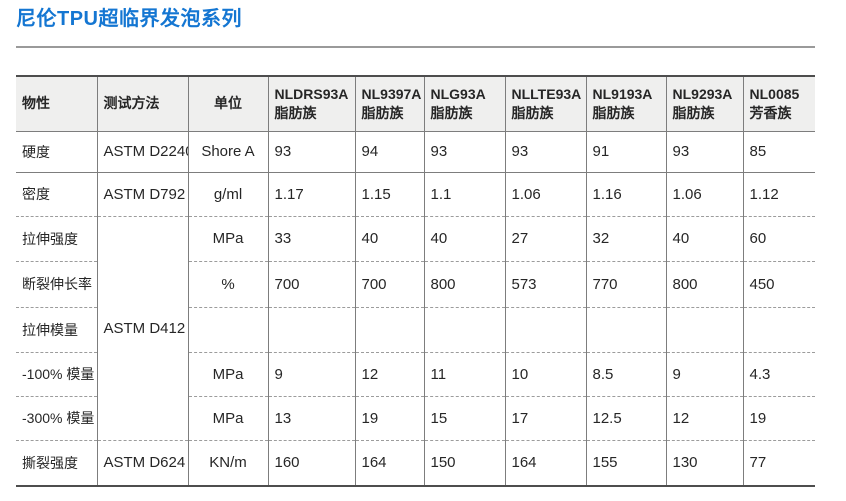 This screenshot has width=846, height=501. Describe the element at coordinates (704, 417) in the screenshot. I see `value-cell: 12` at that location.